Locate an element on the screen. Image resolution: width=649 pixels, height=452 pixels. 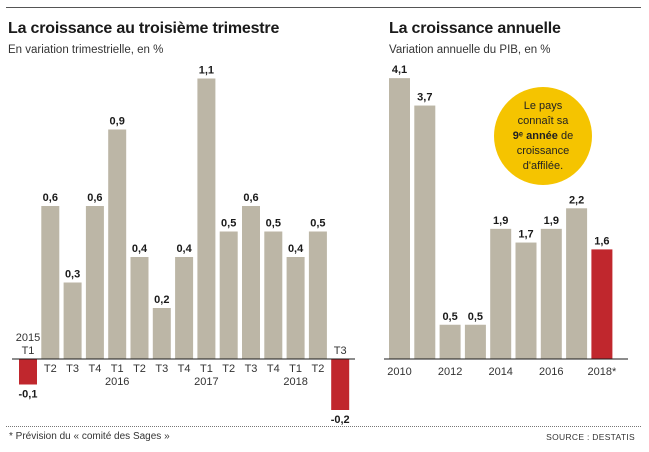
value-label-year-2012: 0,5 is located at coordinates (449, 317).